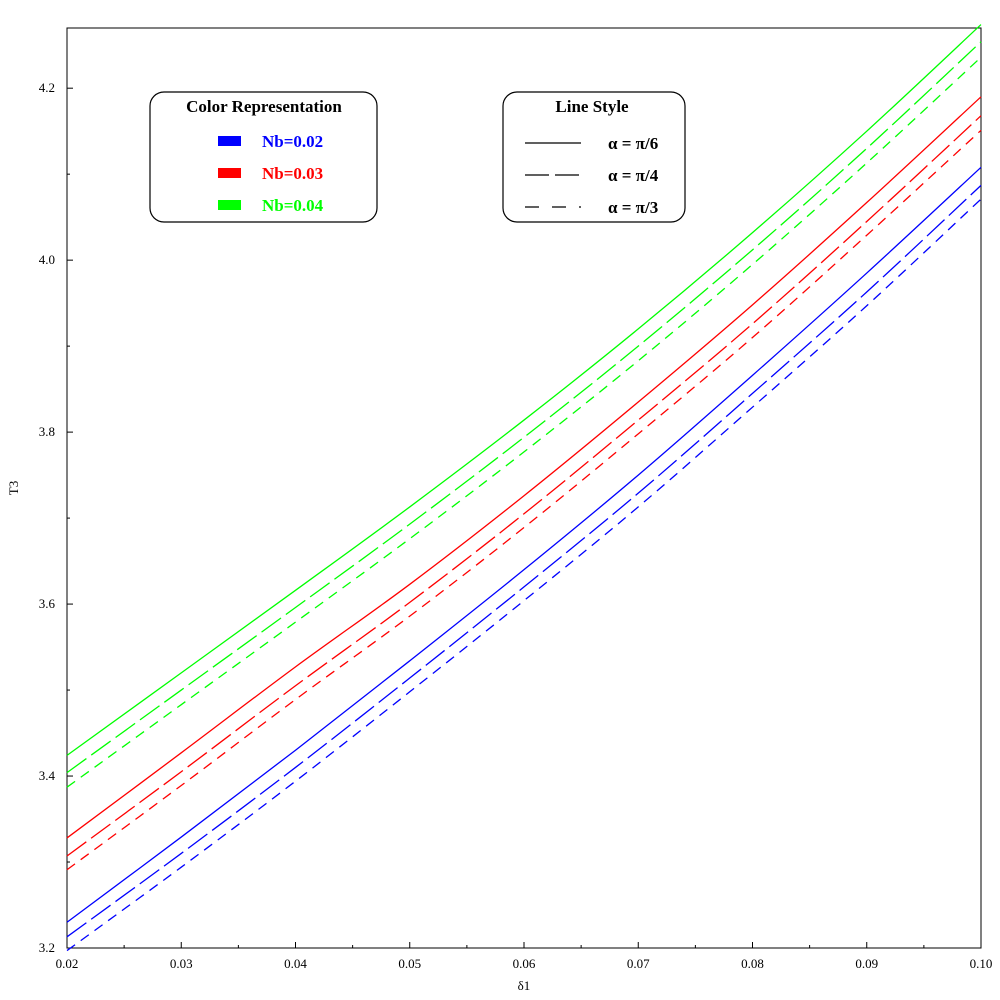  I want to click on style-legend-label: α = π/4, so click(633, 175).